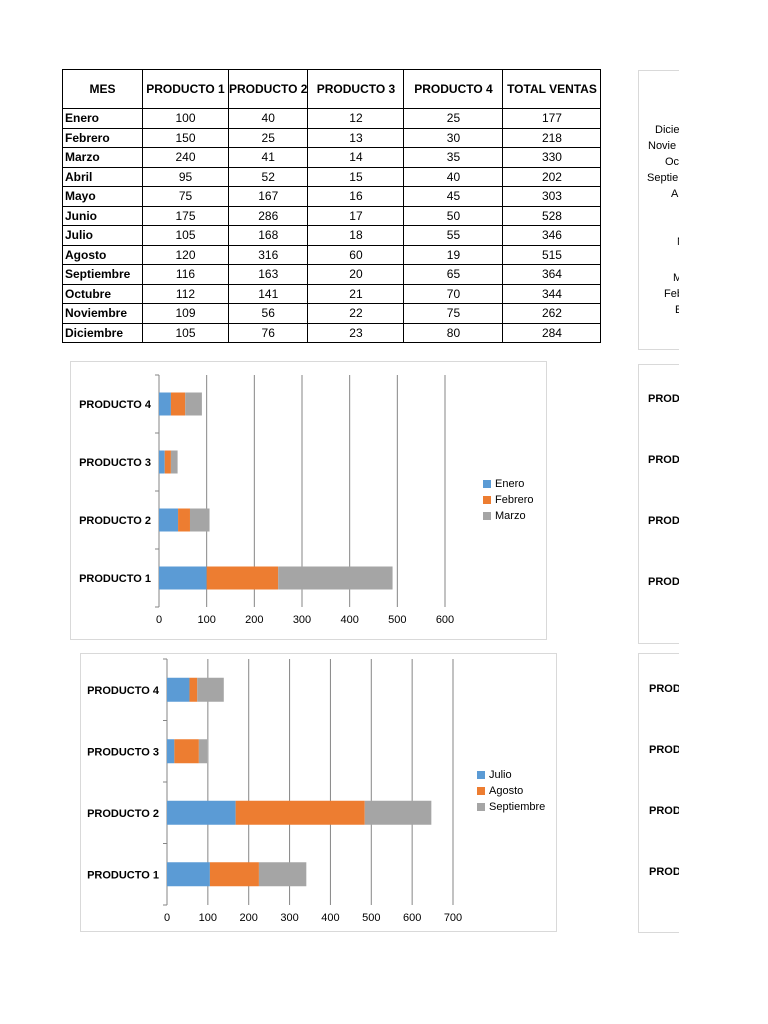 Image resolution: width=768 pixels, height=1024 pixels. I want to click on legend-item-marzo: Marzo, so click(508, 516).